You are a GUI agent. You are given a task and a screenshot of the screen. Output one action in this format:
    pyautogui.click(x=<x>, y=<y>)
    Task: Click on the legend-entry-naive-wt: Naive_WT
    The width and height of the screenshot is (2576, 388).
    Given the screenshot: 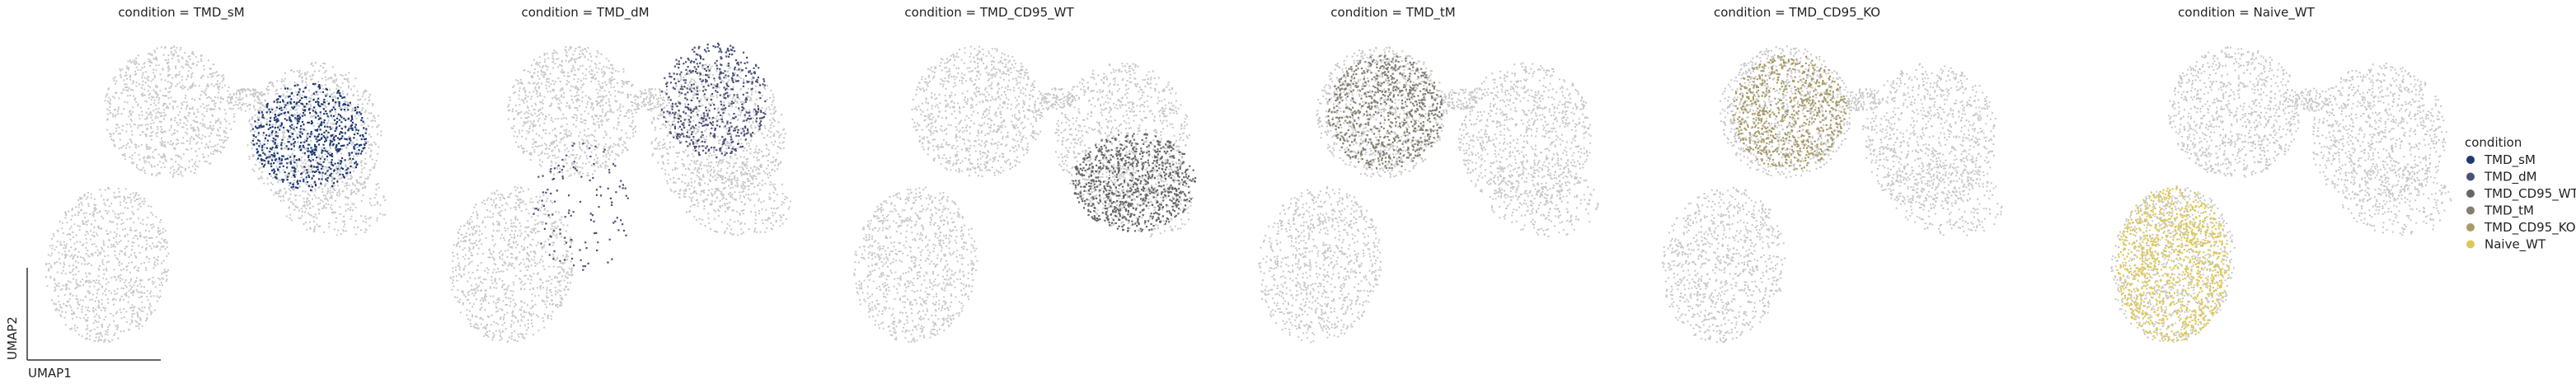 What is the action you would take?
    pyautogui.click(x=2506, y=245)
    